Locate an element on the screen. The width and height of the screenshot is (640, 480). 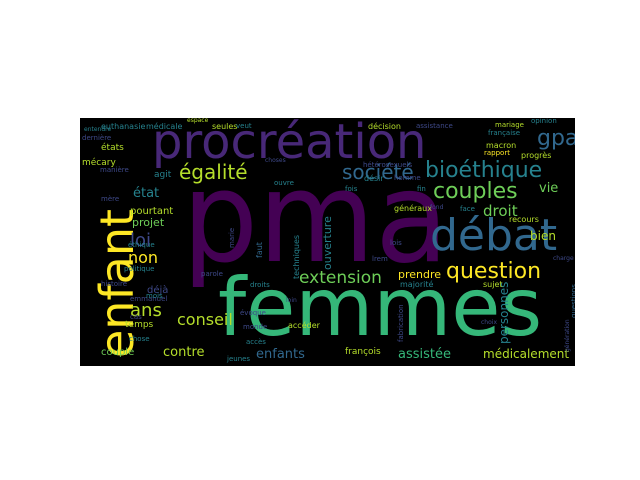
word-prendre: prendre is located at coordinates (420, 274).